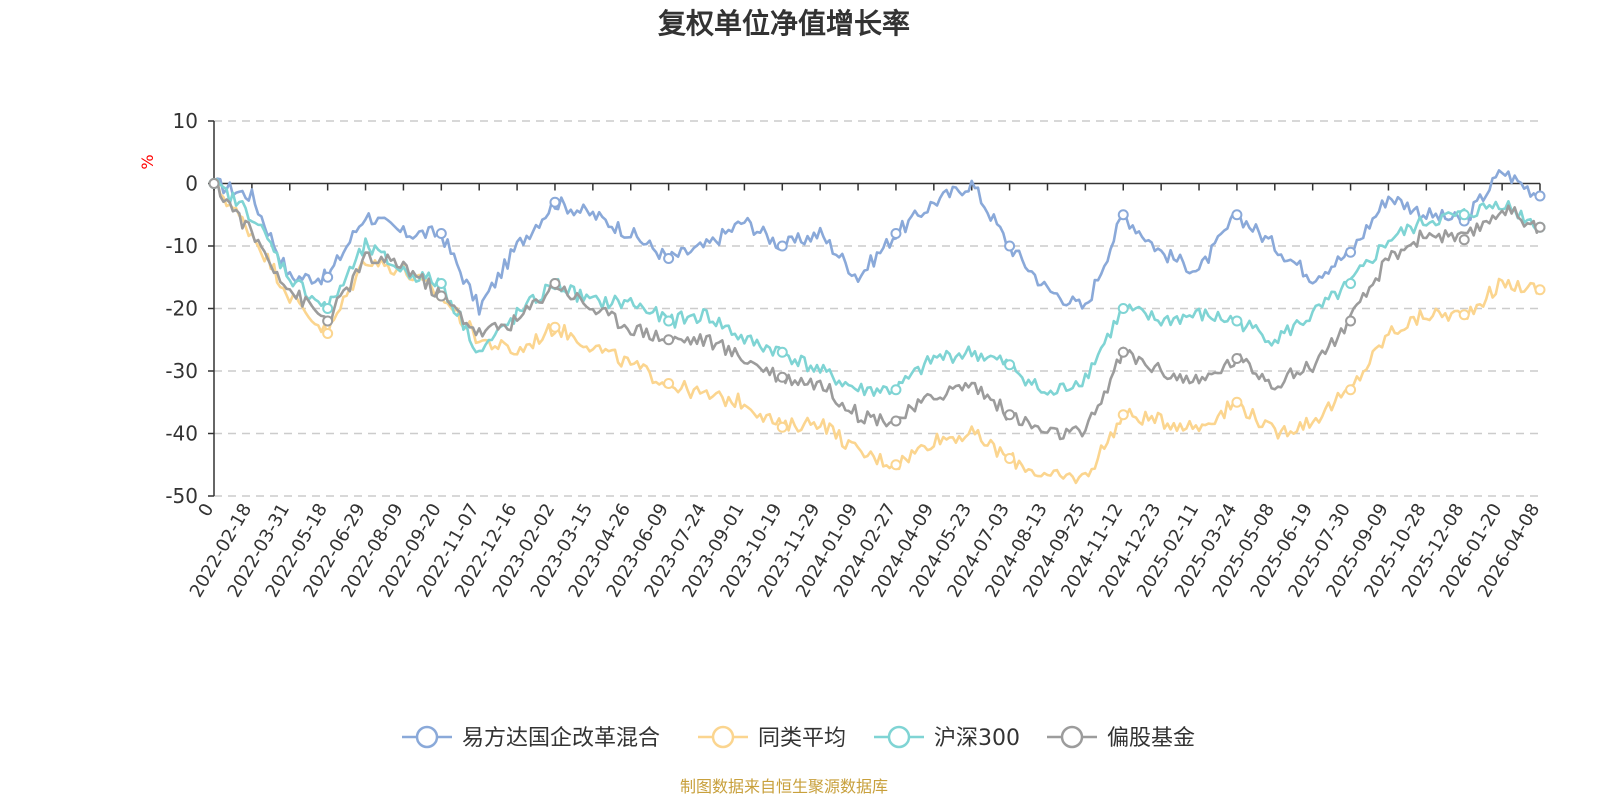  Describe the element at coordinates (181, 246) in the screenshot. I see `y-tick-label: -10` at that location.